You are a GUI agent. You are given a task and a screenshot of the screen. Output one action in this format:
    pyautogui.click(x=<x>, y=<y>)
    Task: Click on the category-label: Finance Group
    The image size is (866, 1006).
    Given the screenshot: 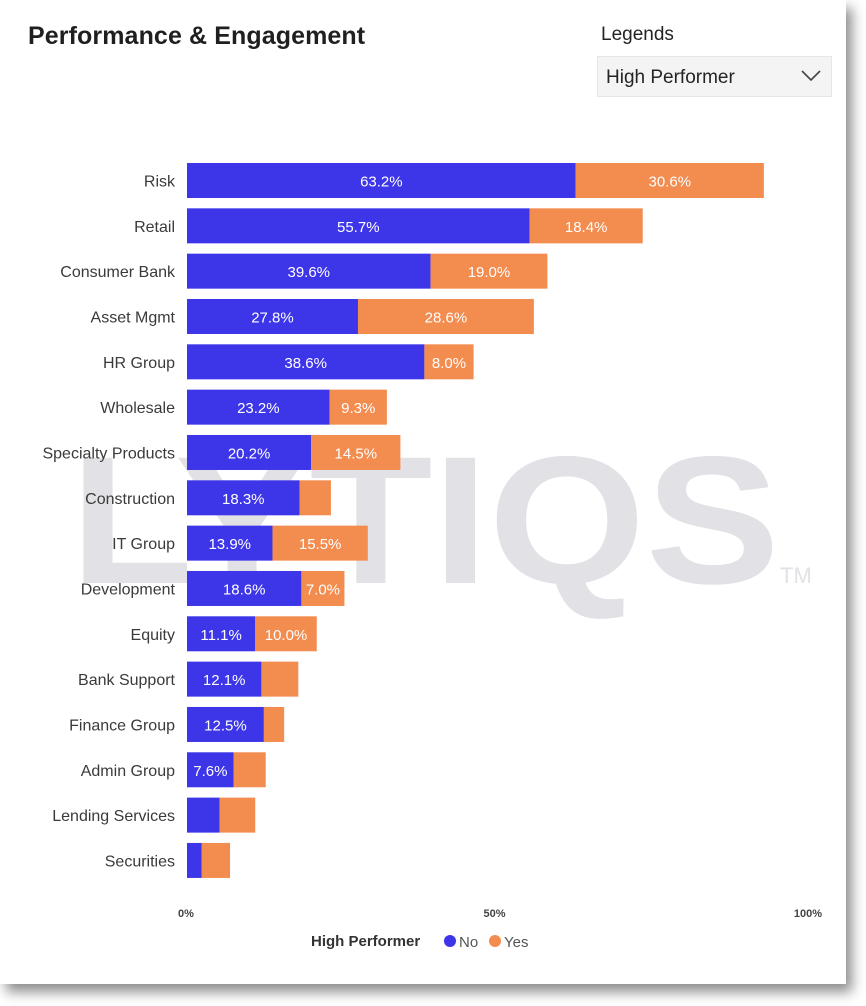 What is the action you would take?
    pyautogui.click(x=122, y=725)
    